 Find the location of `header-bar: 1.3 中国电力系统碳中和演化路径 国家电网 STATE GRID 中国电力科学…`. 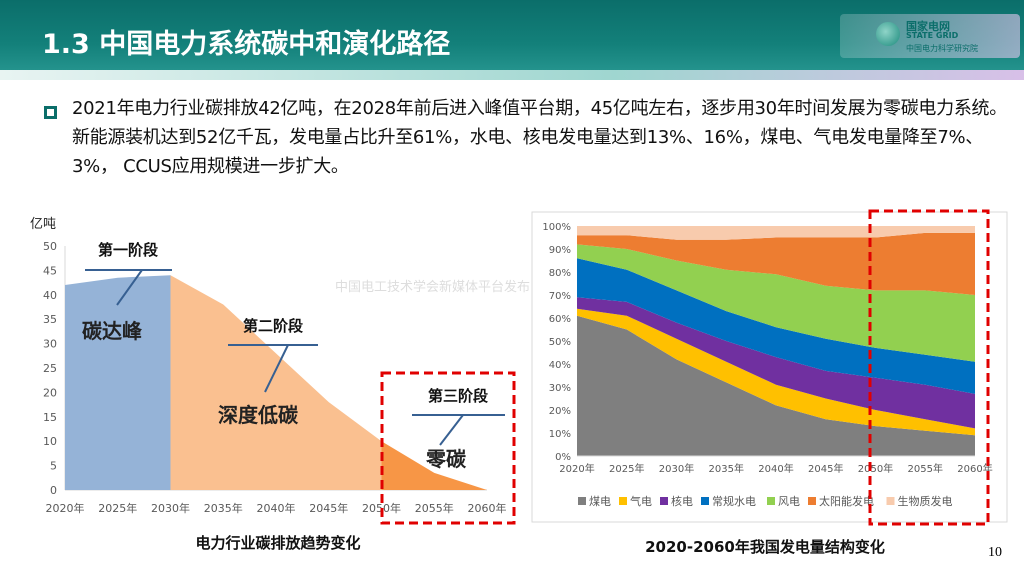

header-bar: 1.3 中国电力系统碳中和演化路径 国家电网 STATE GRID 中国电力科学… is located at coordinates (512, 40).